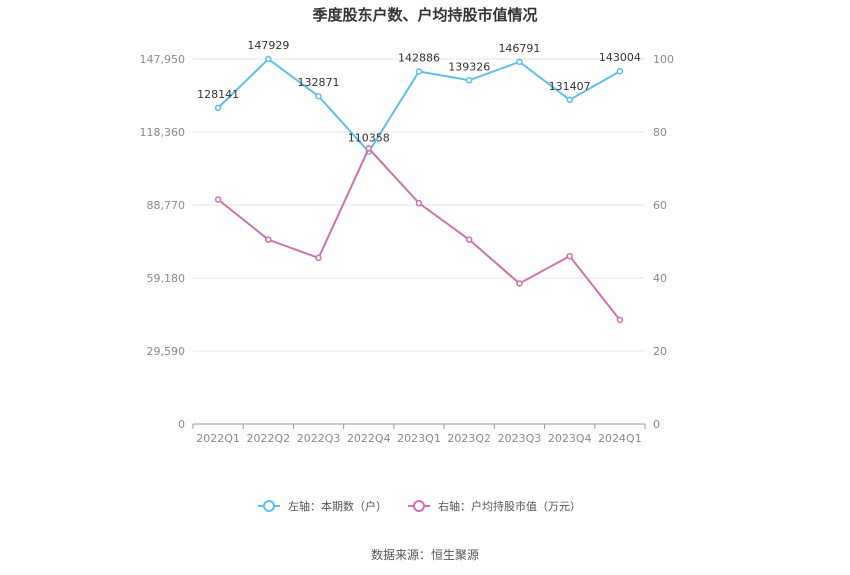  Describe the element at coordinates (166, 351) in the screenshot. I see `left-axis-tick-label: 29,590` at that location.